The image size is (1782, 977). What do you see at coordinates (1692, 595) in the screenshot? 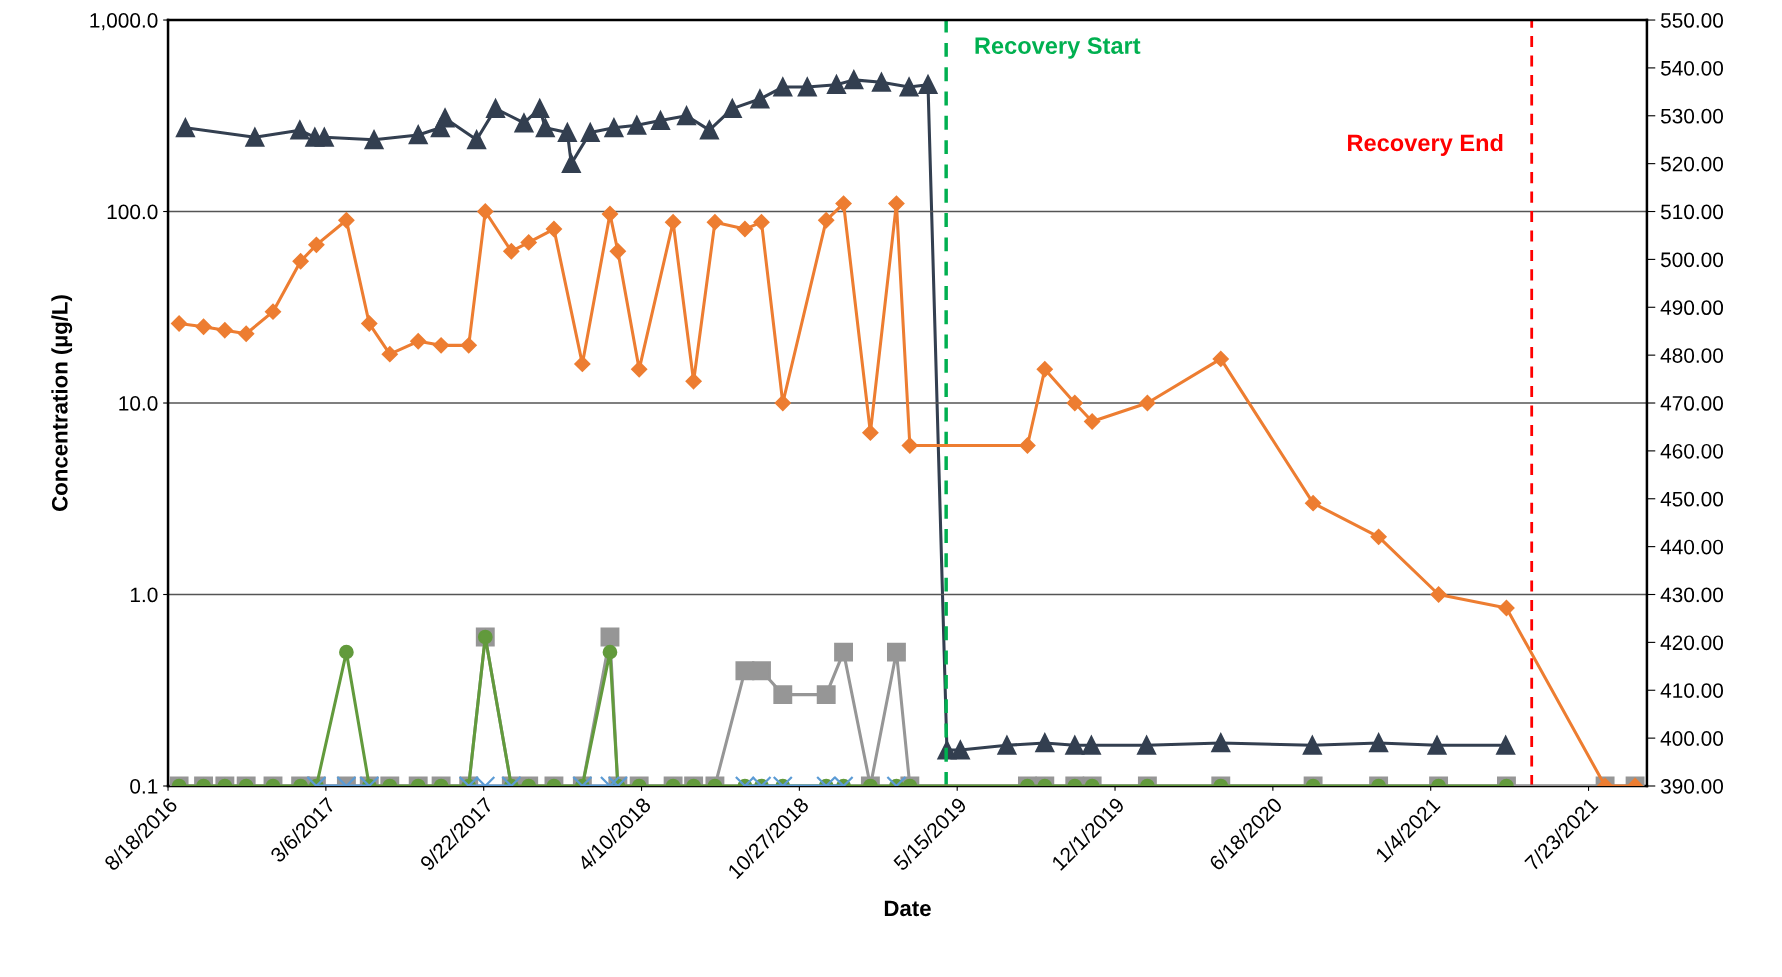
I see `y2-tick-label: 430.00` at bounding box center [1692, 595].